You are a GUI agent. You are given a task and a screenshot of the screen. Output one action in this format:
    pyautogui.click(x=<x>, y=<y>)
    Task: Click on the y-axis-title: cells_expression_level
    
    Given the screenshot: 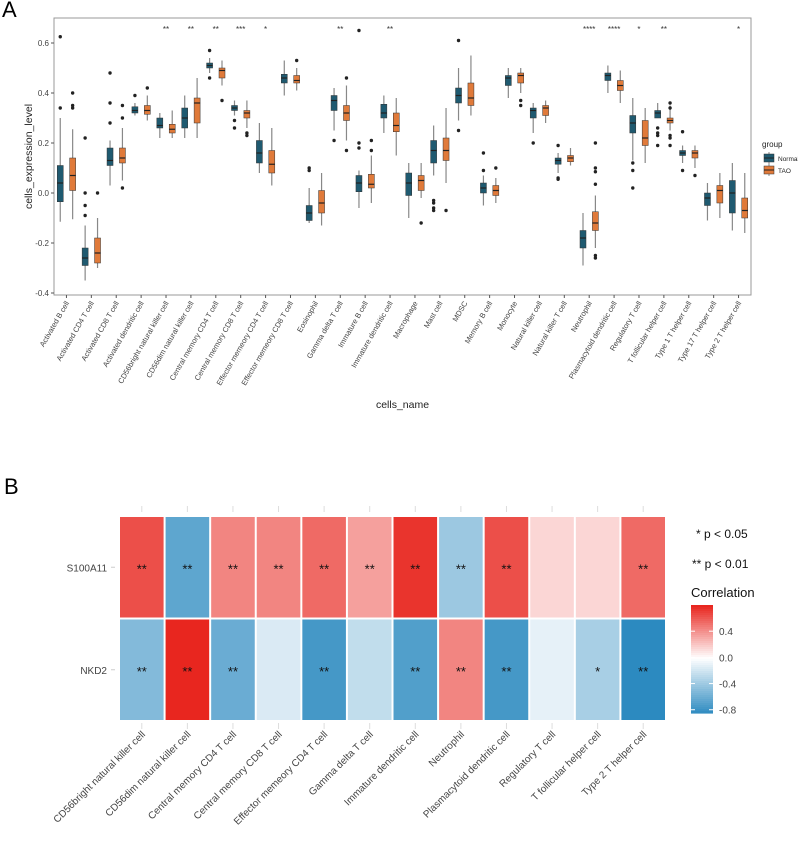 What is the action you would take?
    pyautogui.click(x=29, y=156)
    